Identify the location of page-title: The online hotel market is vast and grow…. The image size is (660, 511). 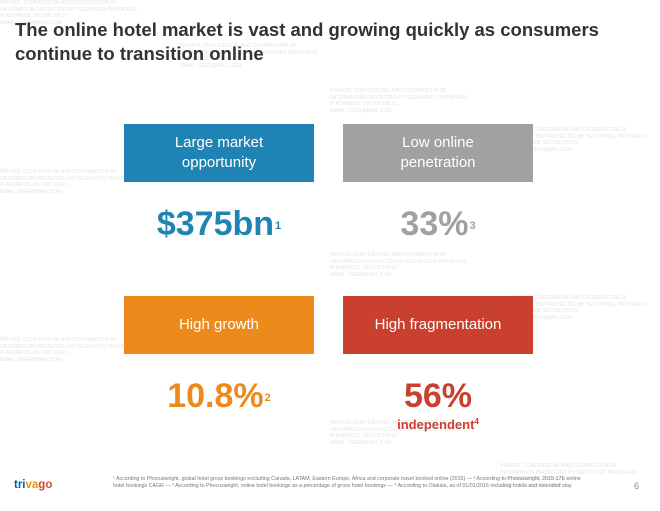
(307, 41).